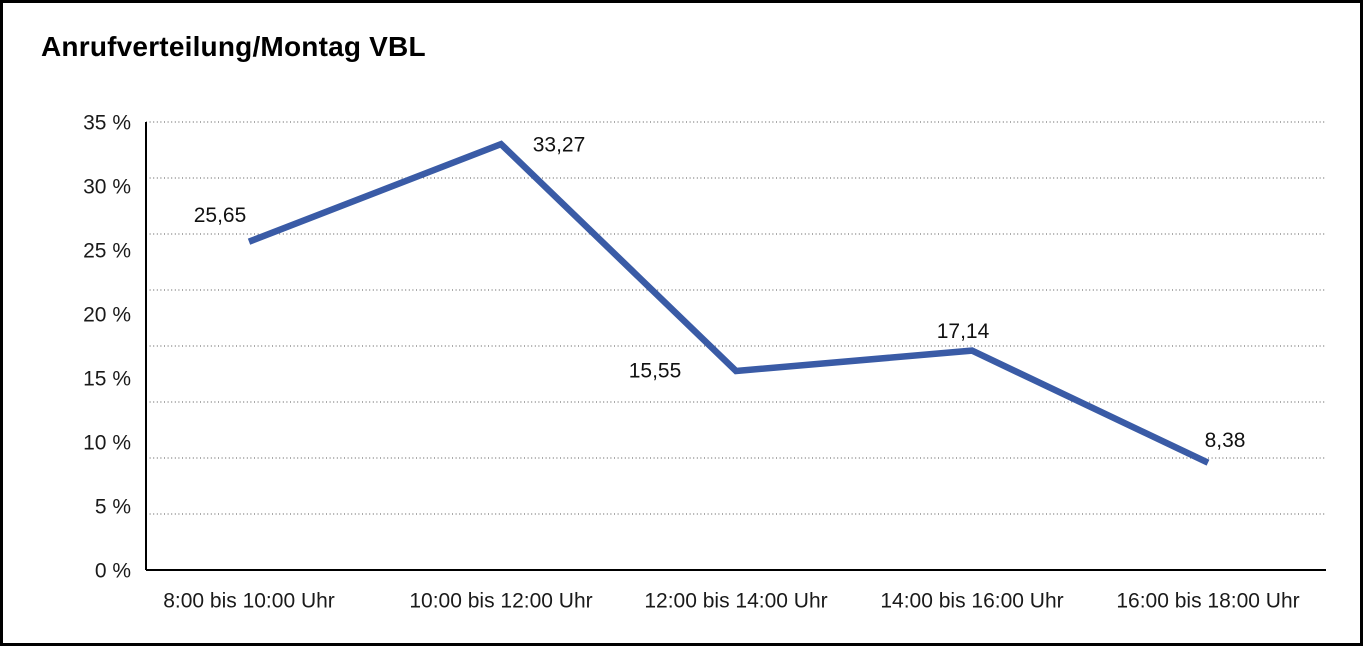 The width and height of the screenshot is (1363, 646). Describe the element at coordinates (107, 442) in the screenshot. I see `y-tick-label: 10 %` at that location.